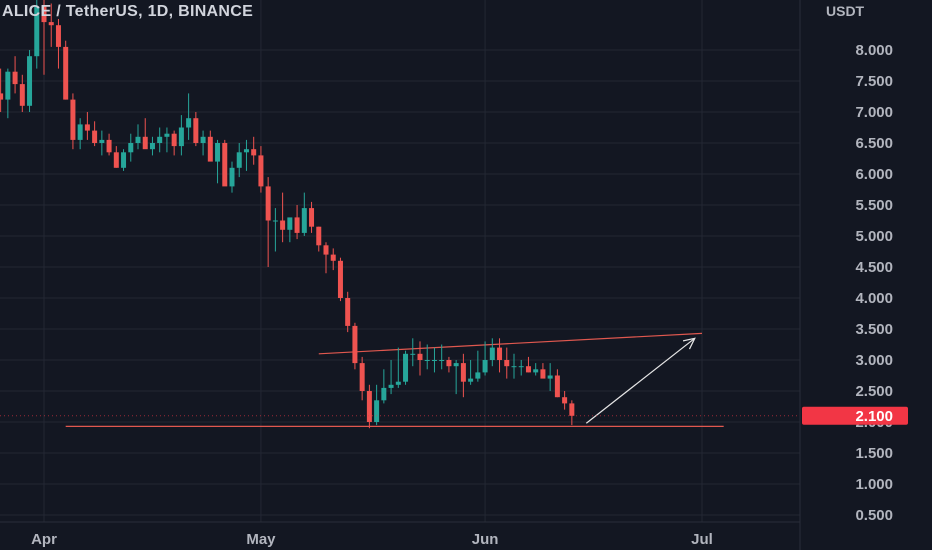 The image size is (932, 550). What do you see at coordinates (44, 539) in the screenshot?
I see `x-tick-label: Apr` at bounding box center [44, 539].